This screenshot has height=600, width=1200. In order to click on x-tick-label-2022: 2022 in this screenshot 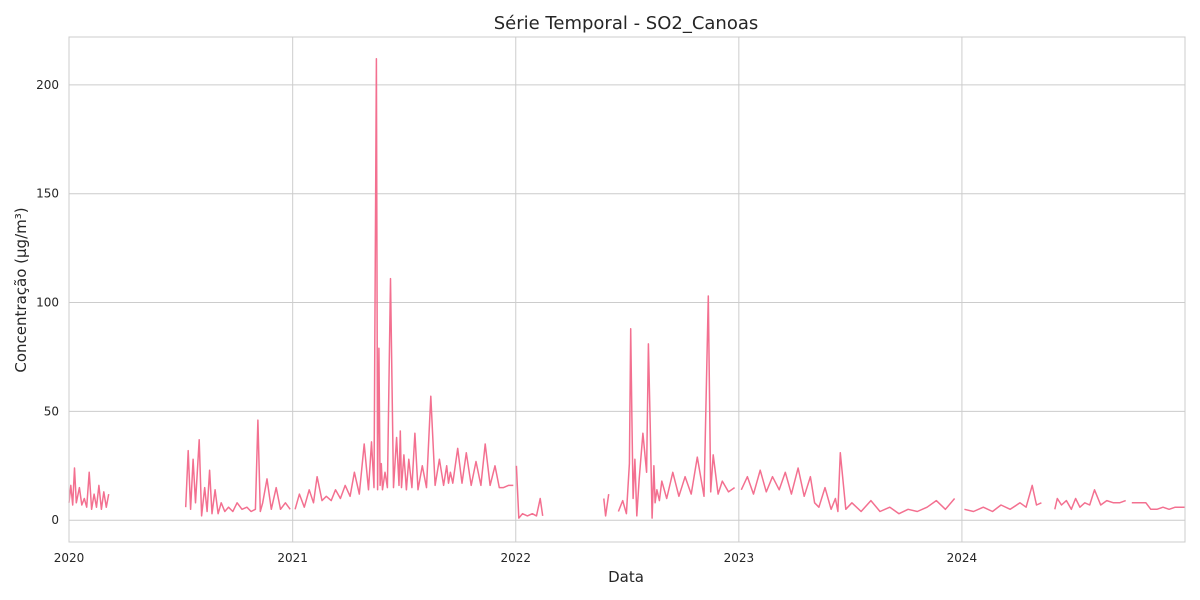, I will do `click(515, 558)`.